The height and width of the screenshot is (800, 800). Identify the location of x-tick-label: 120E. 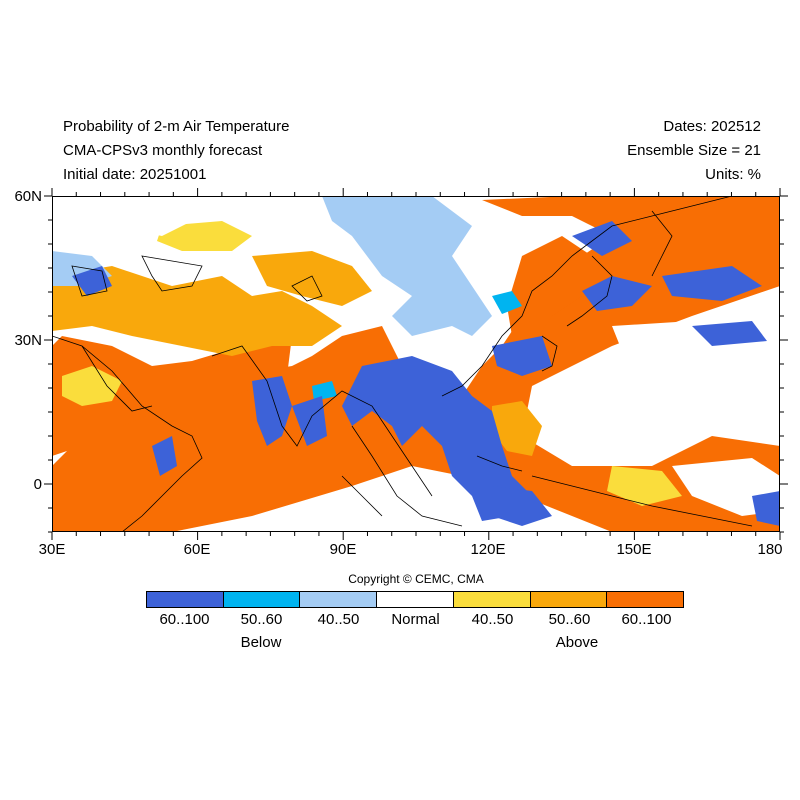
(488, 549).